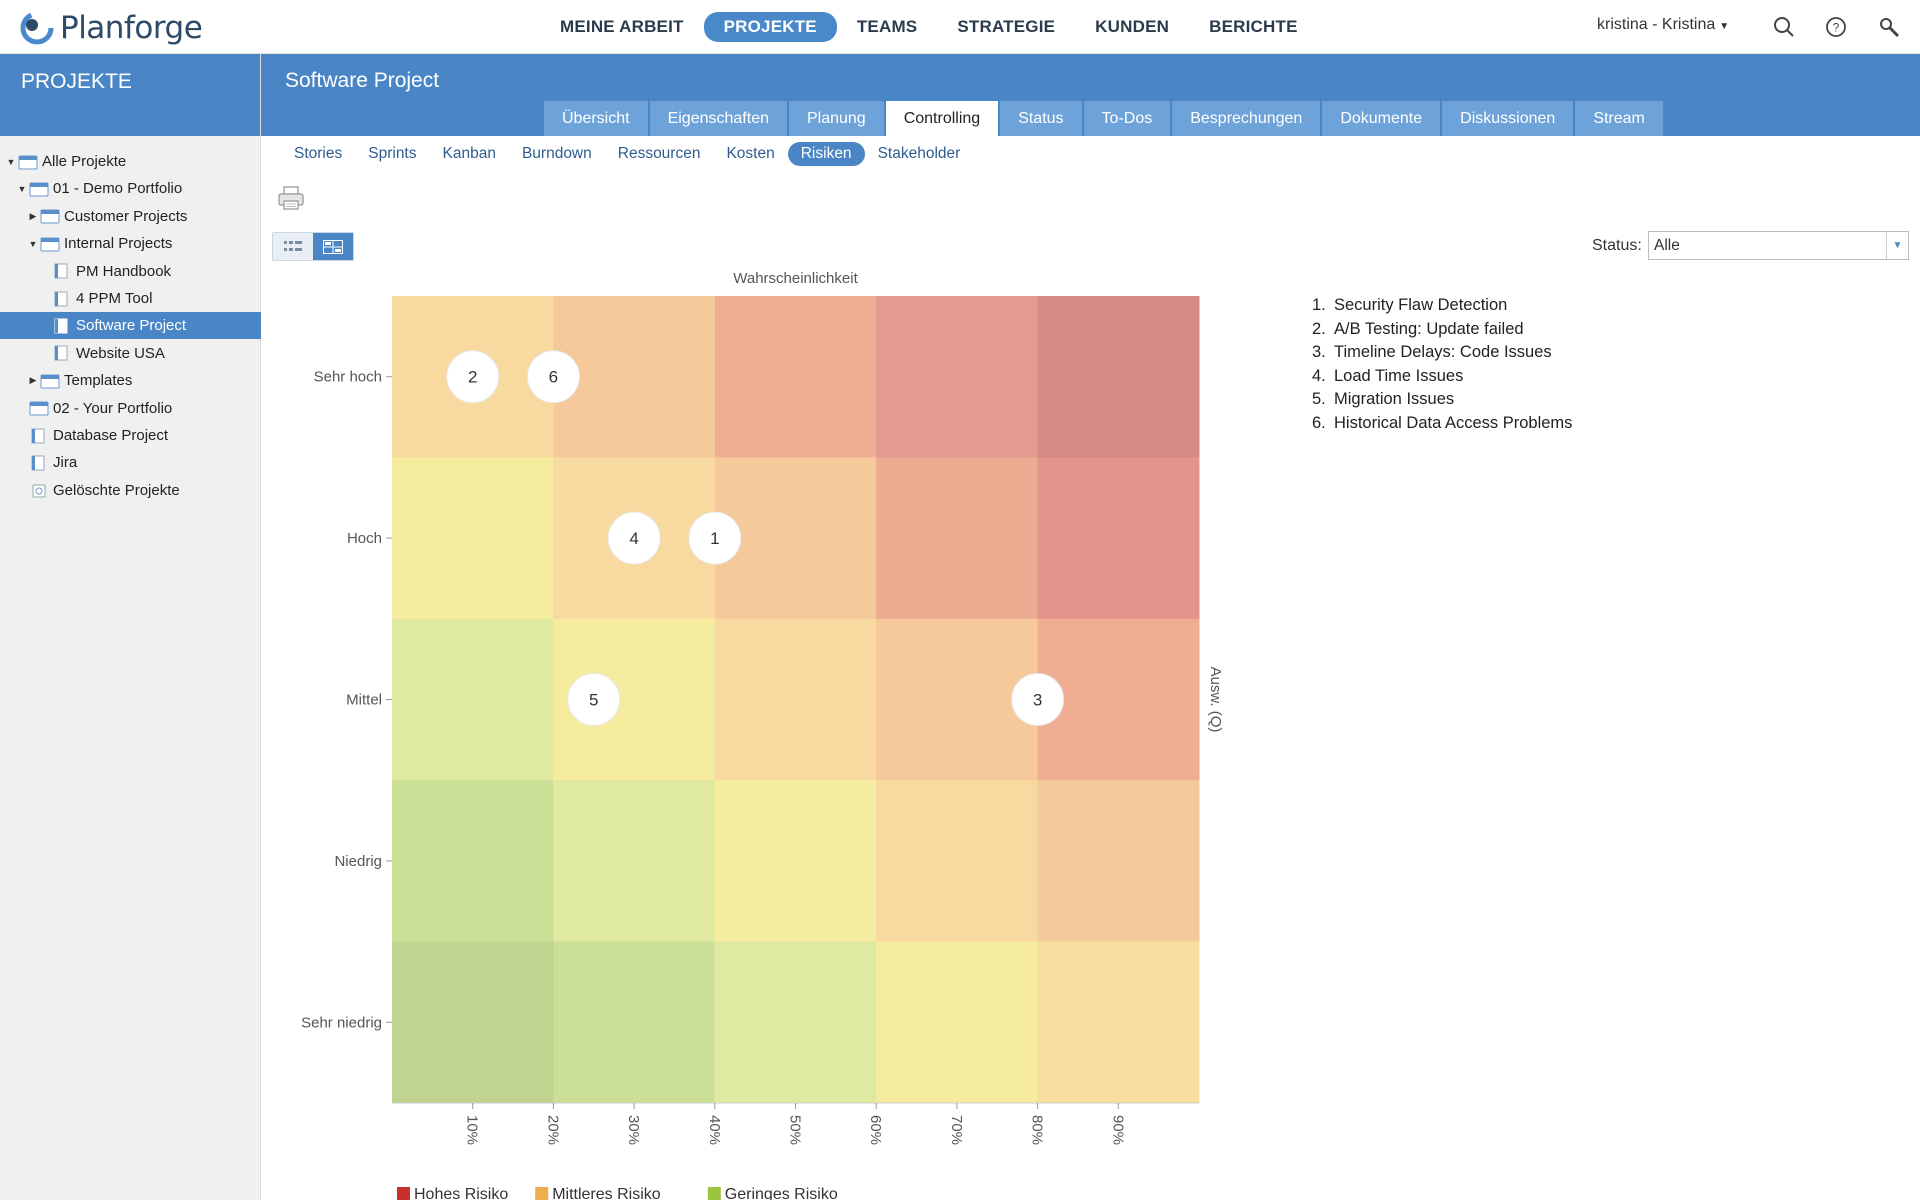 The image size is (1920, 1200). Describe the element at coordinates (1041, 118) in the screenshot. I see `tab-status: Status` at that location.